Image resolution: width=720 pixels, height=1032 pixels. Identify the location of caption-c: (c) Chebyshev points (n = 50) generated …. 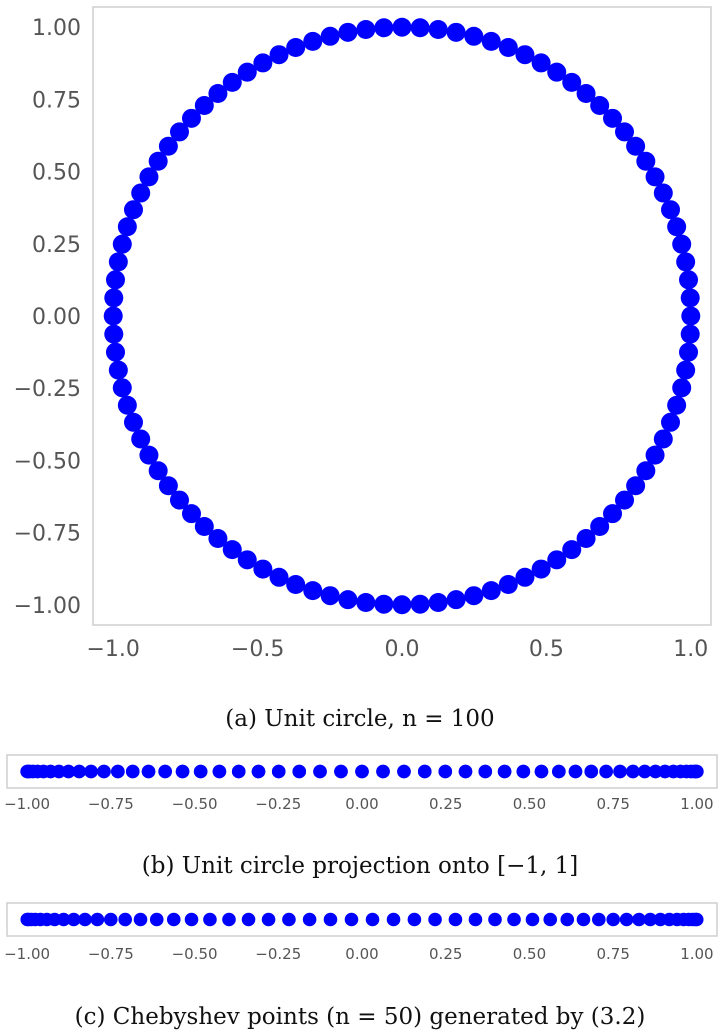
(360, 1017).